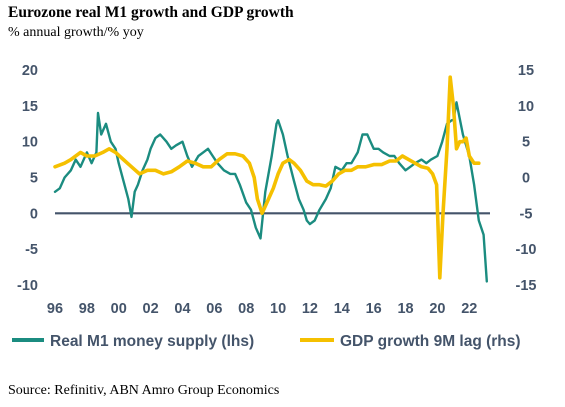 Image resolution: width=565 pixels, height=407 pixels. I want to click on x-tick-label: 08, so click(246, 309).